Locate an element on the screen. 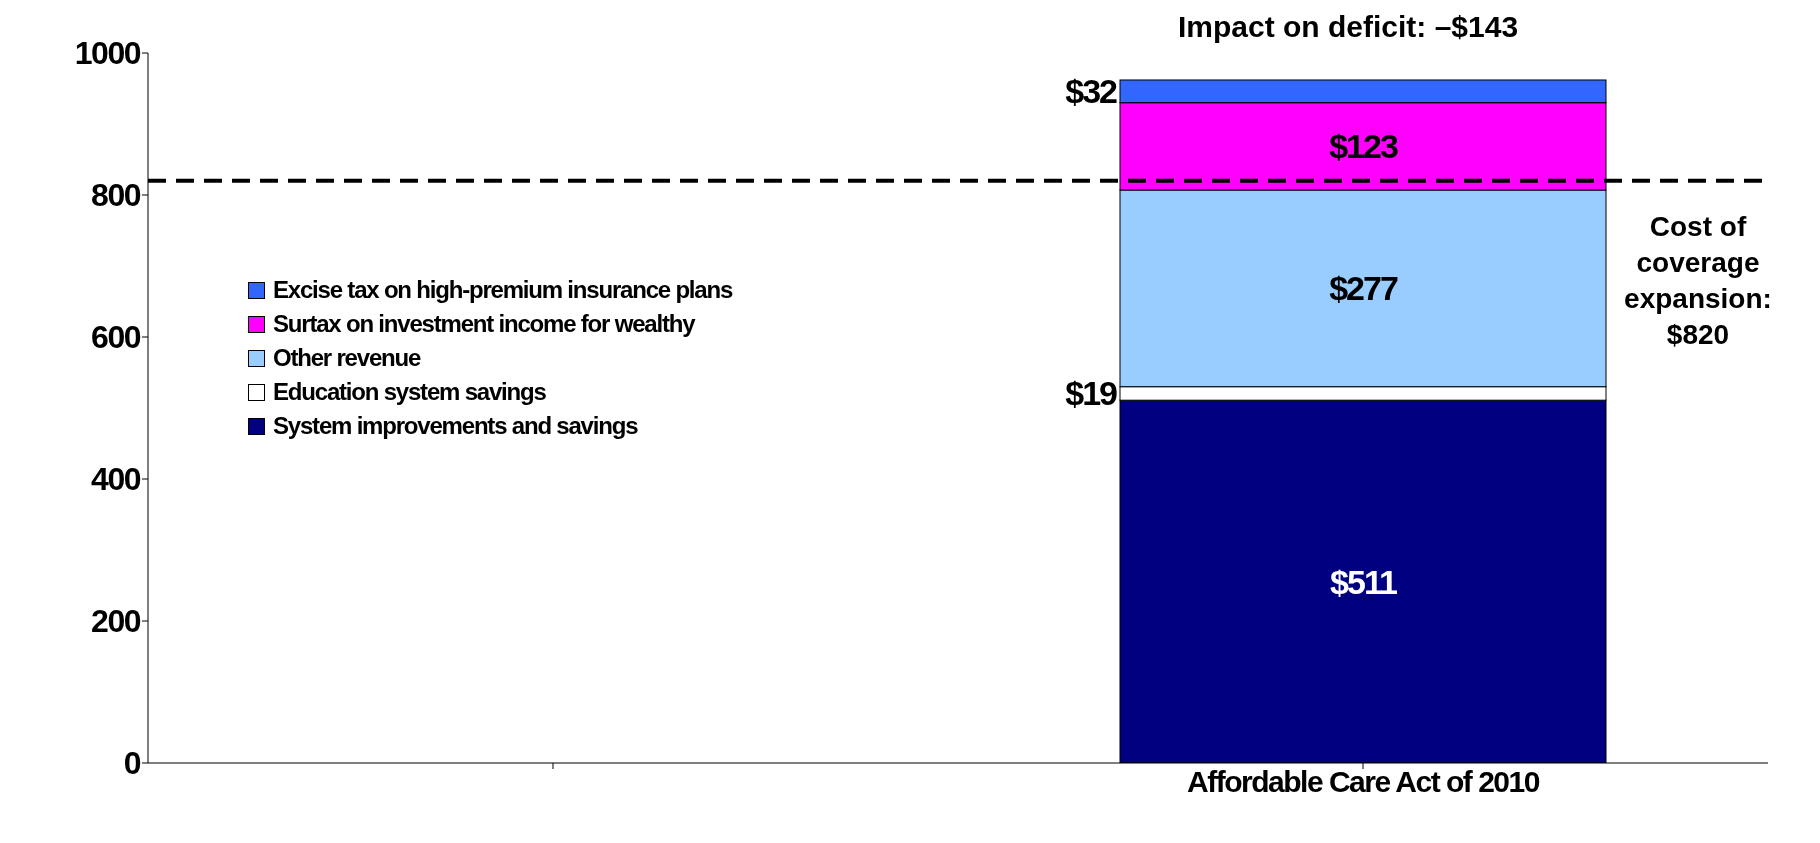  y-tick-label: 400 is located at coordinates (116, 479).